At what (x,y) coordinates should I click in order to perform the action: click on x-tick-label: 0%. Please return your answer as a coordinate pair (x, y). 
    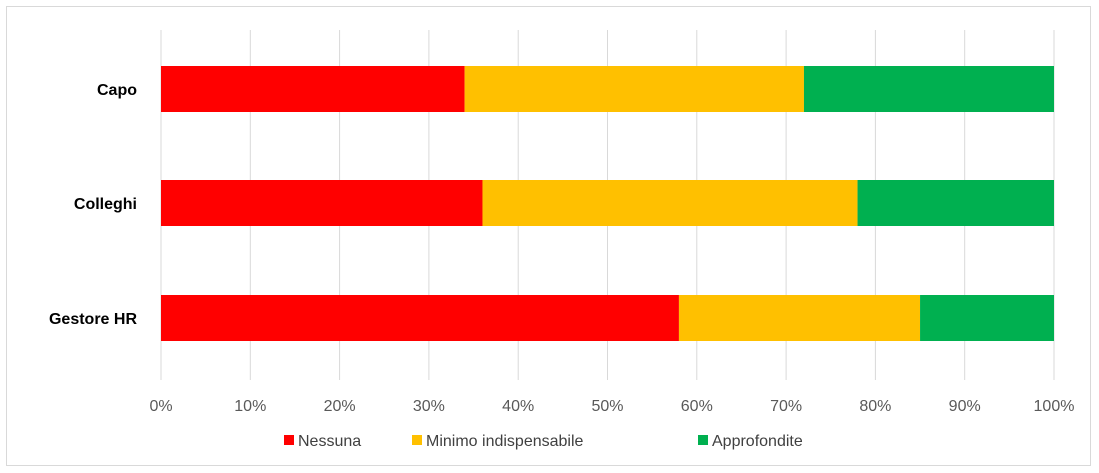
    Looking at the image, I should click on (160, 406).